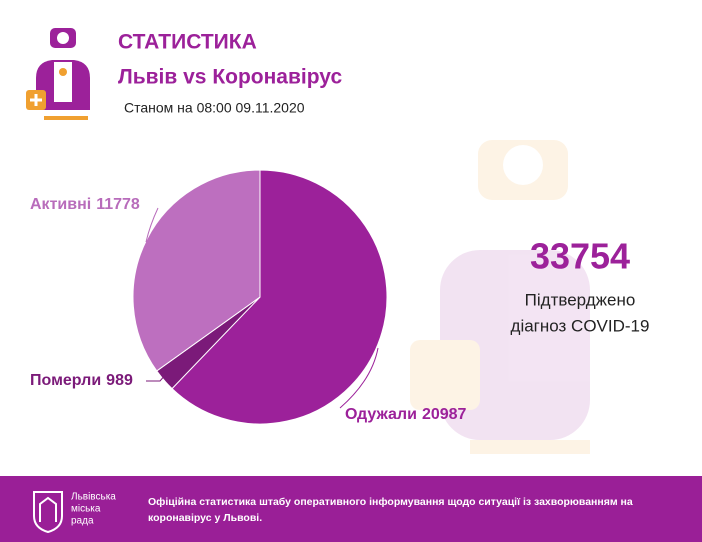 This screenshot has width=702, height=542. I want to click on footer-bar, so click(351, 509).